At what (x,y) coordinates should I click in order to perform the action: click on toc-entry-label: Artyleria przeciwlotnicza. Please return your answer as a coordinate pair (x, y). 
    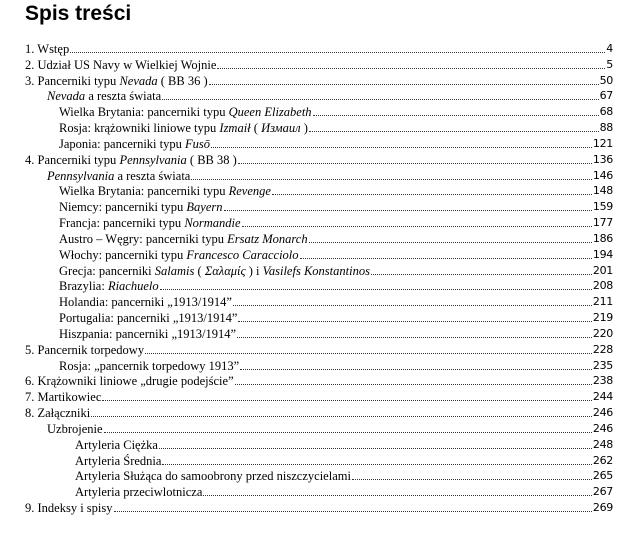
    Looking at the image, I should click on (138, 492).